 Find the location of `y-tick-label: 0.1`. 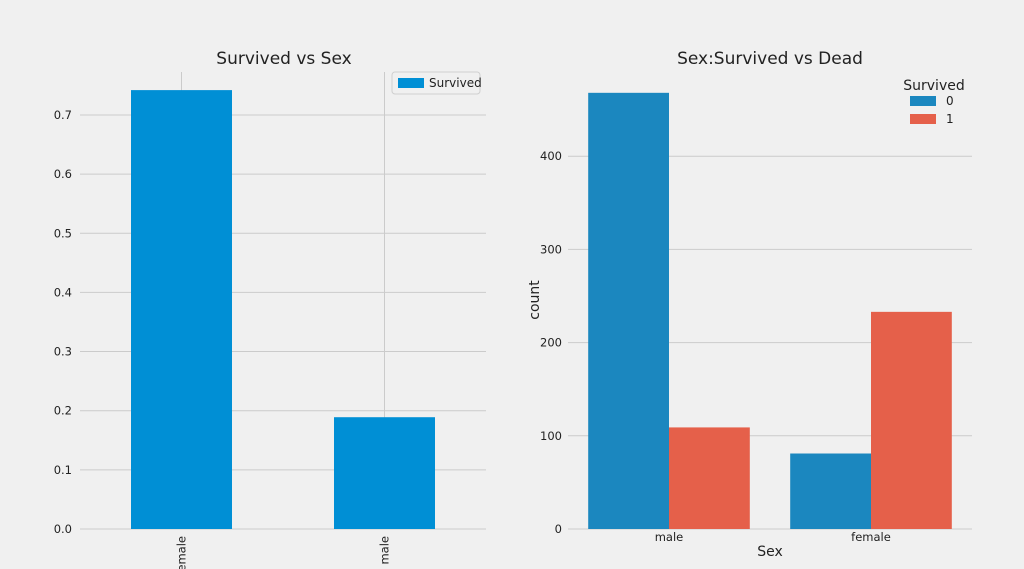

y-tick-label: 0.1 is located at coordinates (63, 470).